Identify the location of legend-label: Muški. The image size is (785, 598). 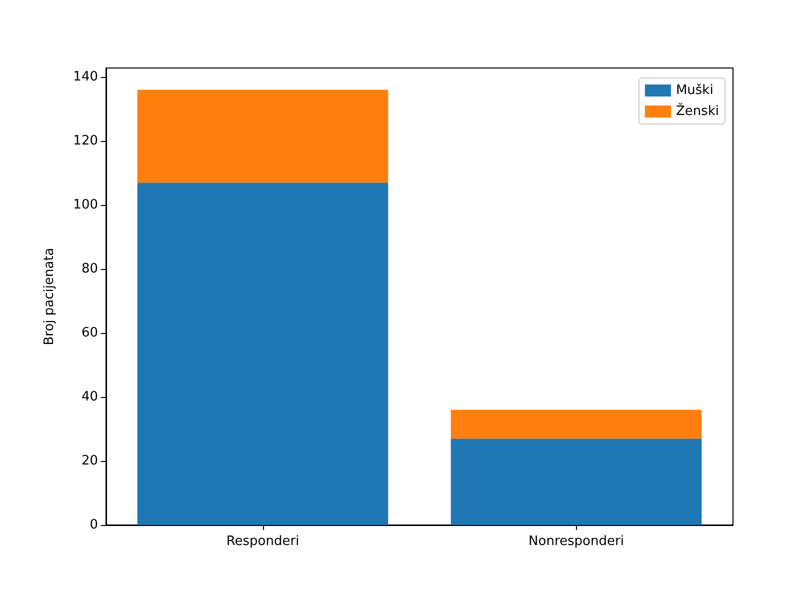
(695, 90).